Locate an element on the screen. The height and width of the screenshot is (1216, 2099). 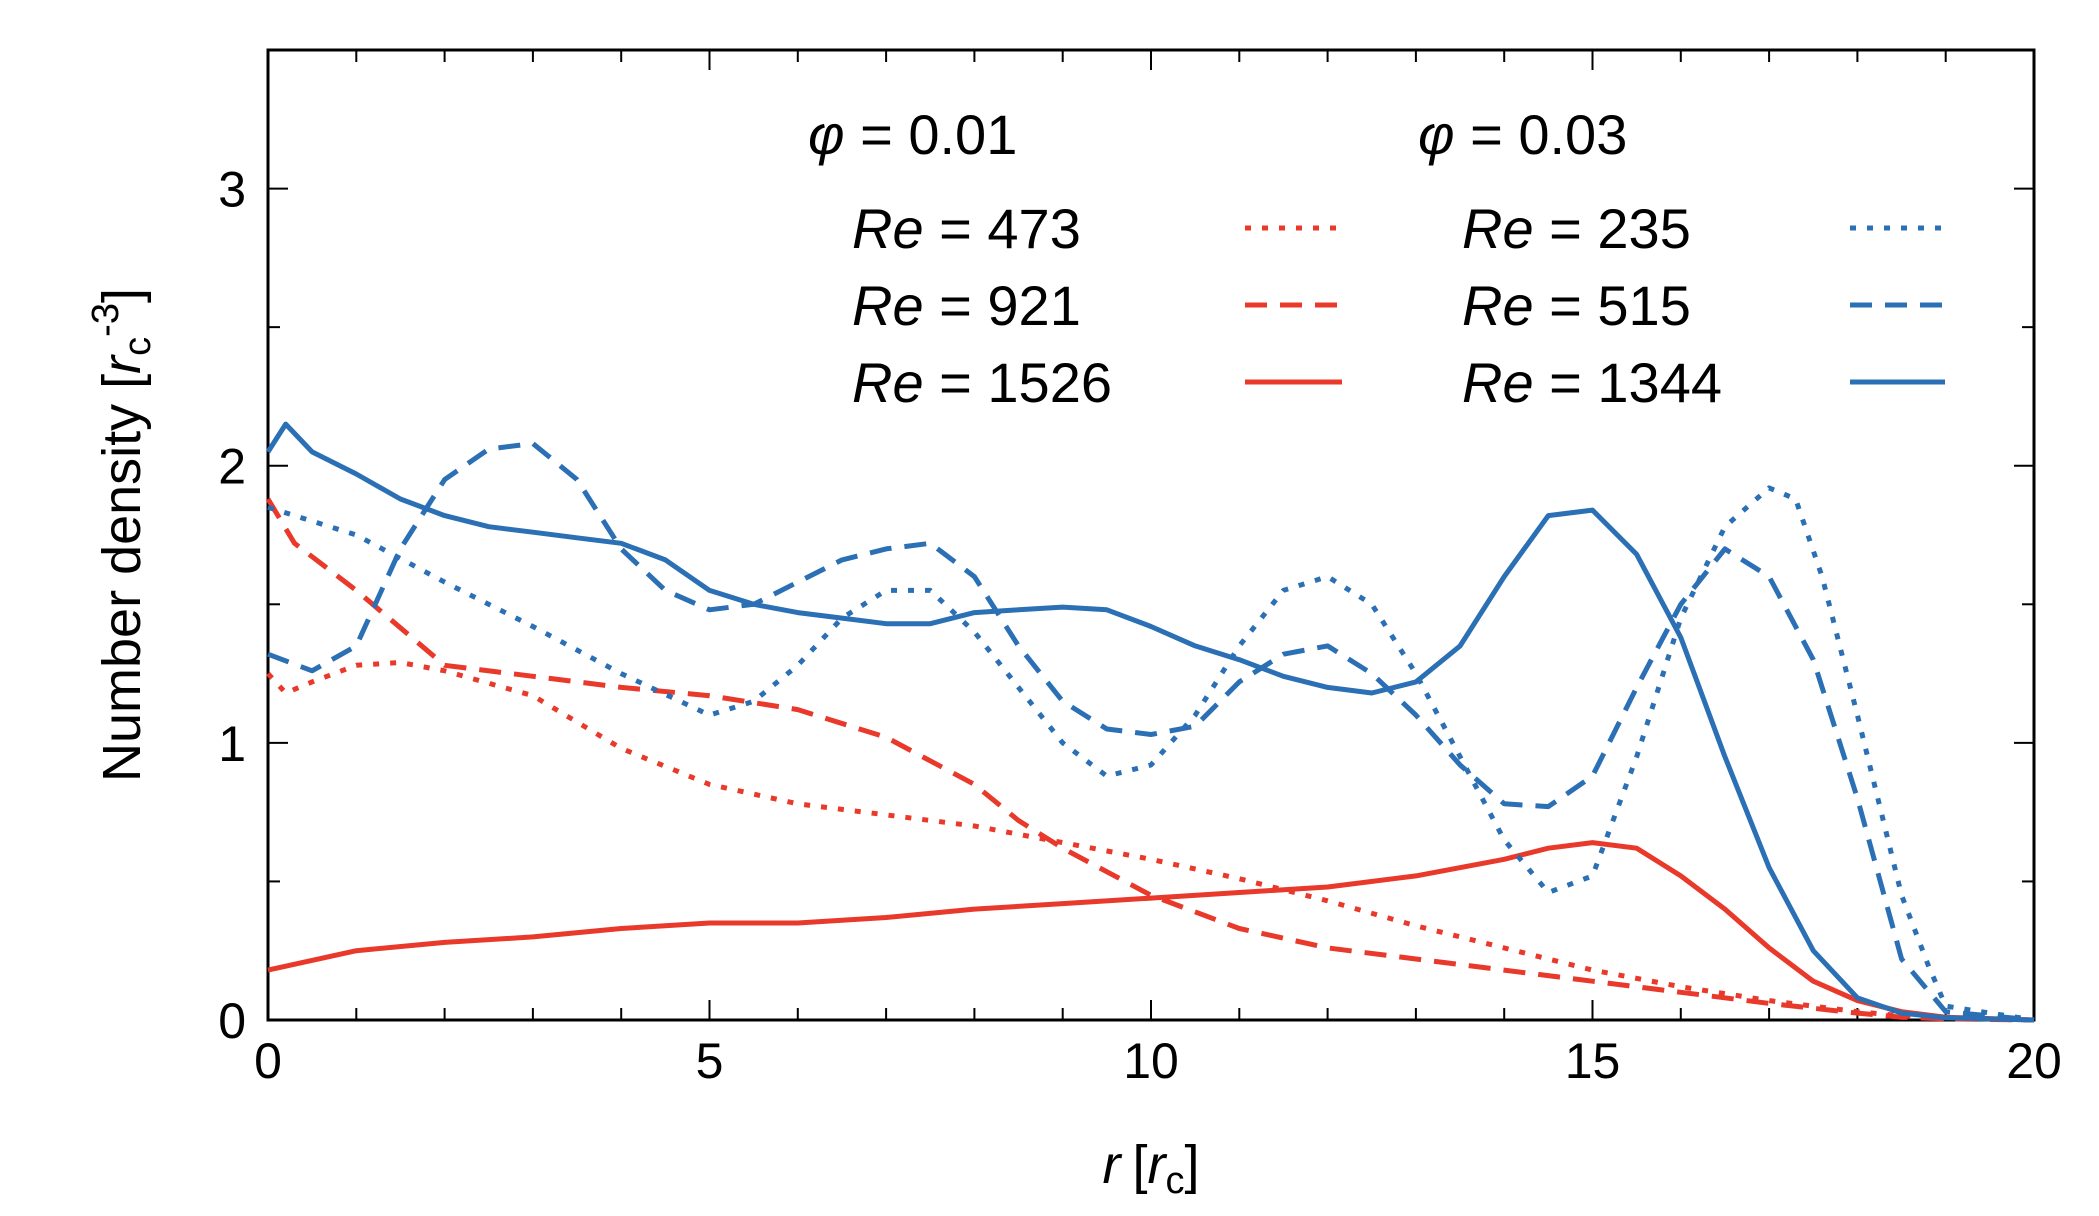
legend-label-4: Re = 515 is located at coordinates (1576, 305).